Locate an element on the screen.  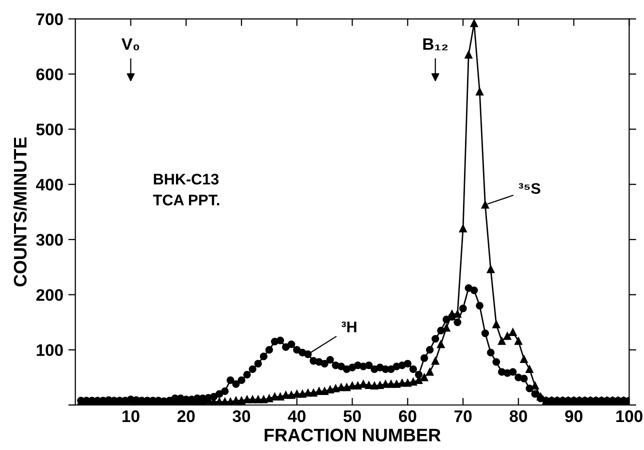
x-tick-label: 90 is located at coordinates (573, 416).